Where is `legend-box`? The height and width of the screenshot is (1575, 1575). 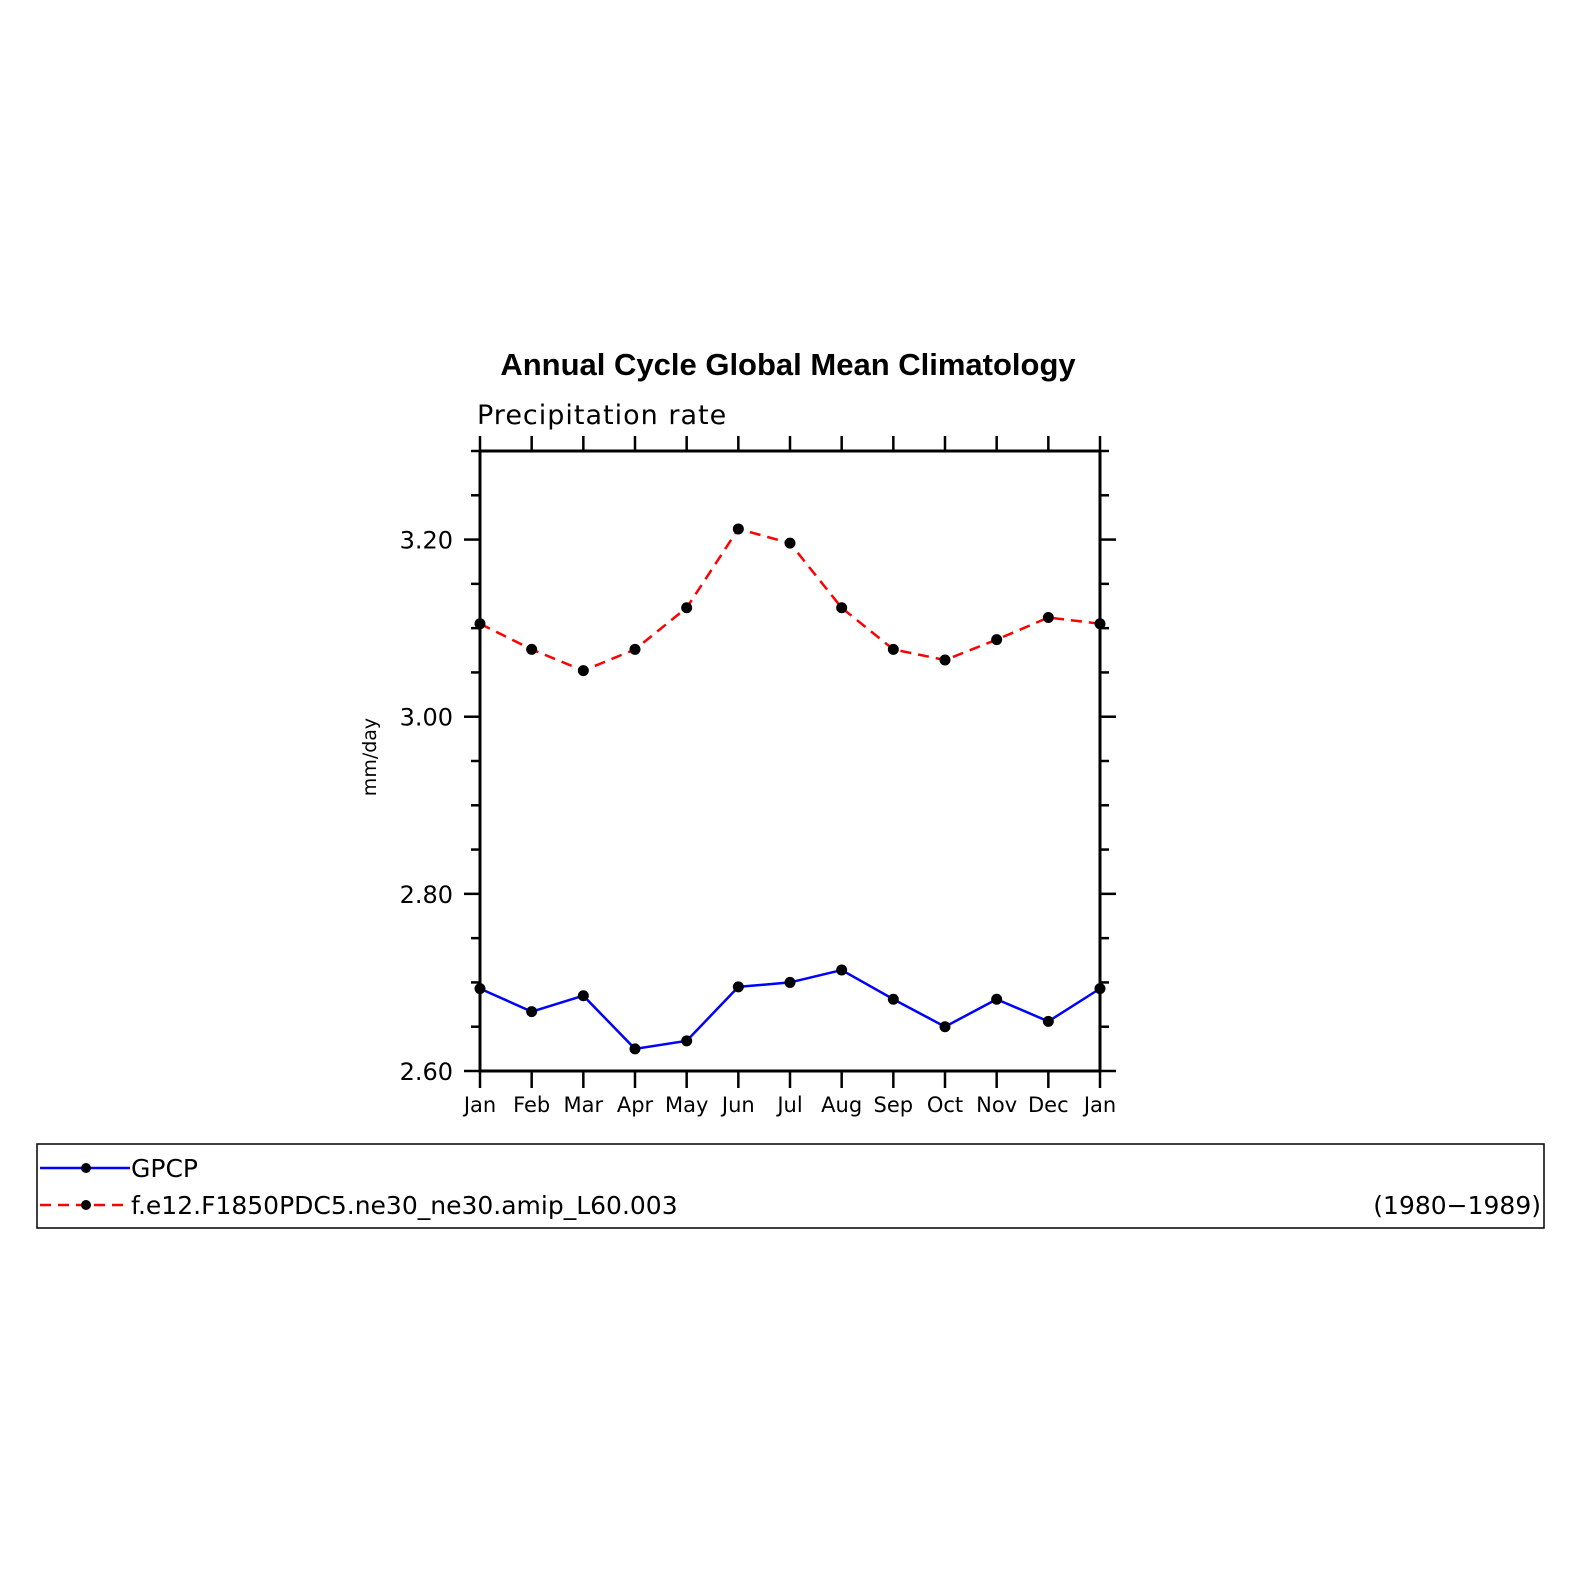 legend-box is located at coordinates (790, 1186).